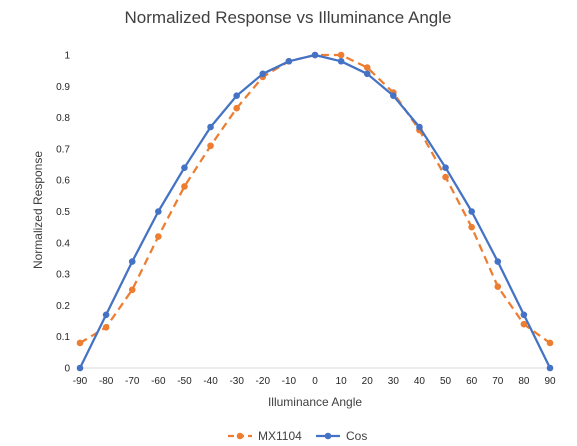 This screenshot has width=577, height=446. Describe the element at coordinates (67, 56) in the screenshot. I see `y-tick-label: 1` at that location.